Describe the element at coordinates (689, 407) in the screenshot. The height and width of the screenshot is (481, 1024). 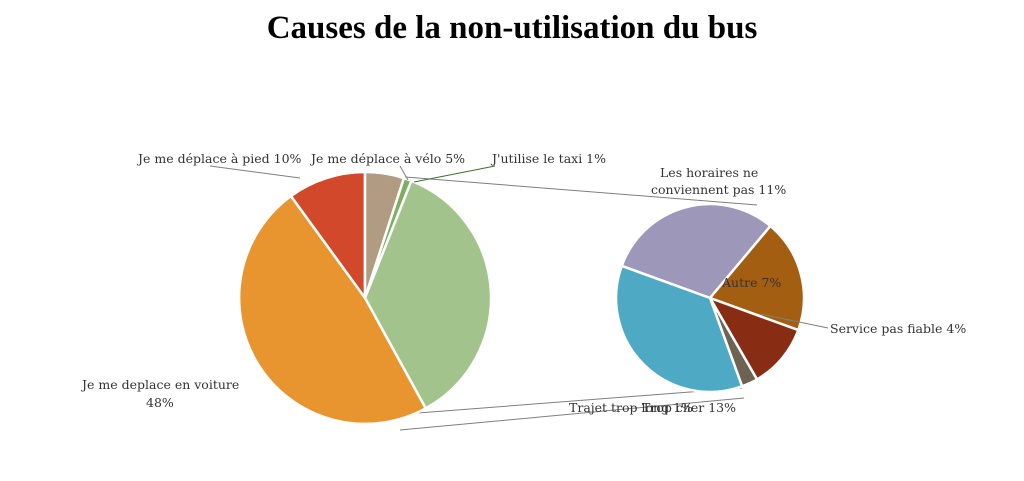
I see `label-cher: Trop cher 13%` at that location.